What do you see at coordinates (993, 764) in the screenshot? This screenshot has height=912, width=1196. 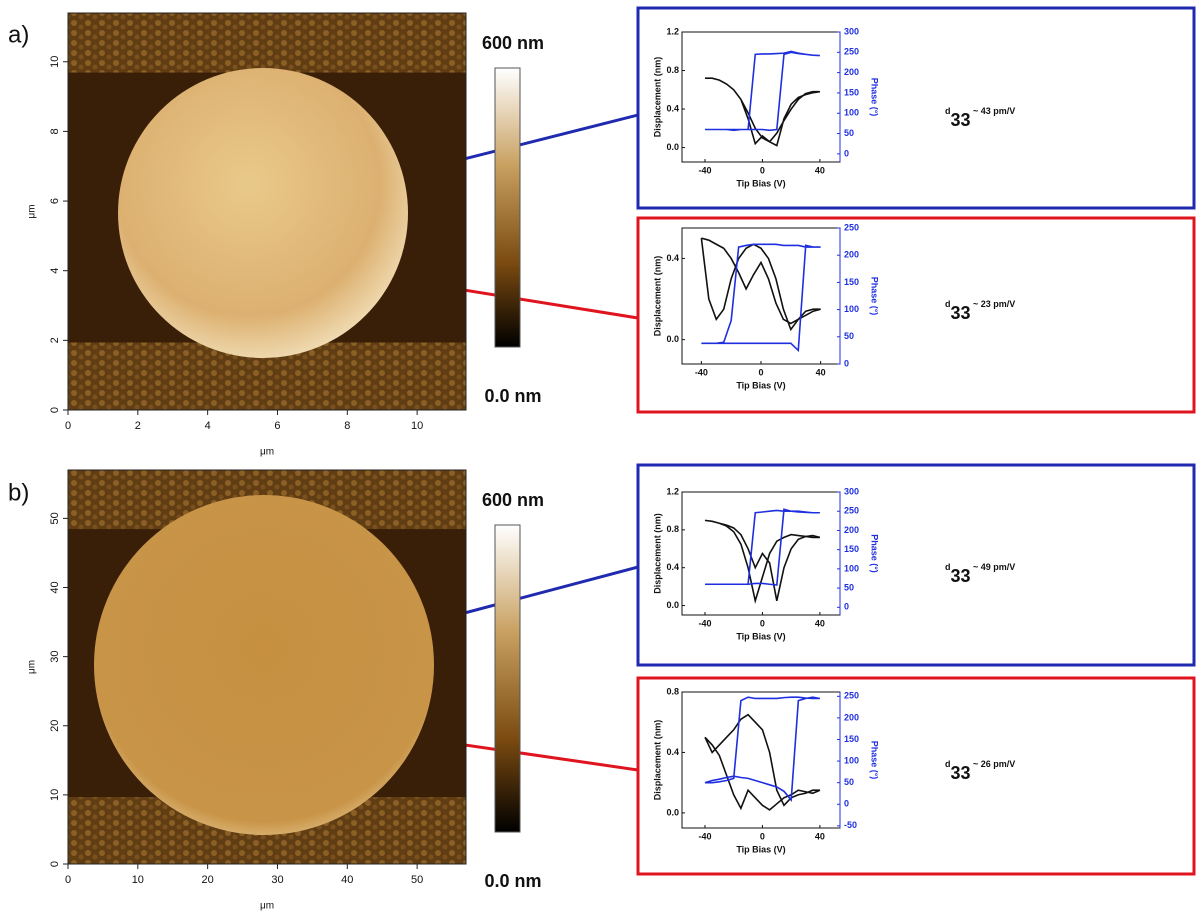 I see `annotation-rest: ~ 26 pm/V` at bounding box center [993, 764].